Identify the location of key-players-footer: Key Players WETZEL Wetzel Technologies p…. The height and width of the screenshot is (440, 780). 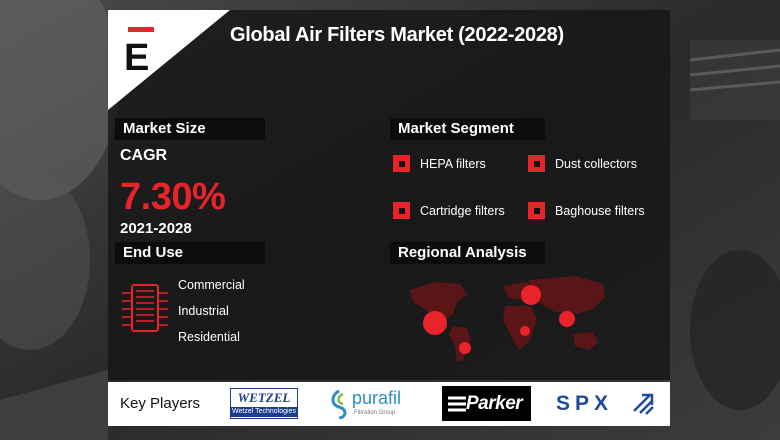
(389, 404).